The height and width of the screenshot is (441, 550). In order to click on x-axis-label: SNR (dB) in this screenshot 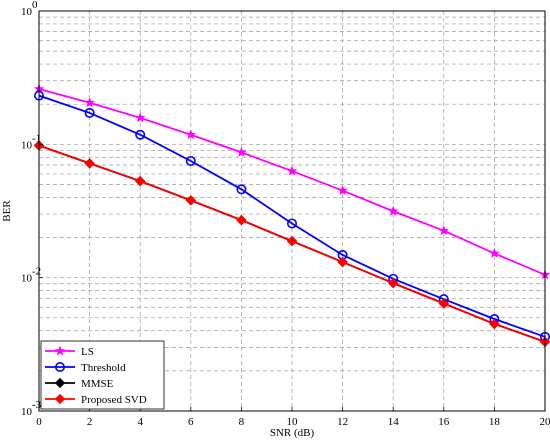, I will do `click(292, 433)`.